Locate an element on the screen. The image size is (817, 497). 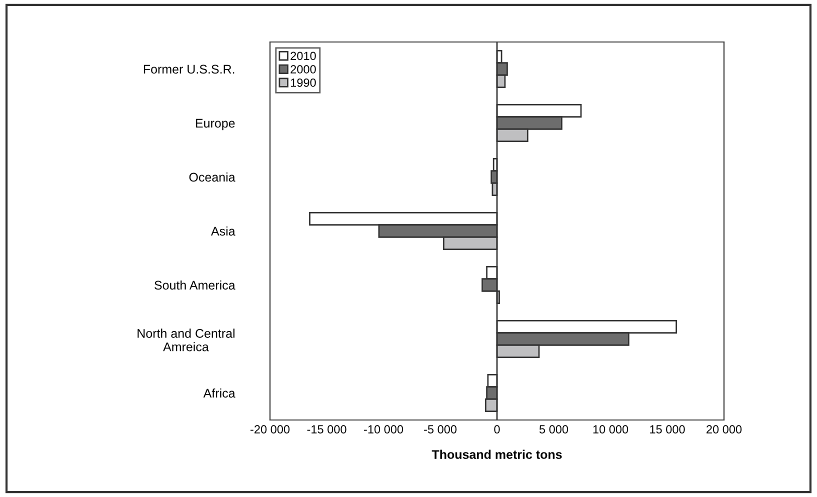
x-axis-title: Thousand metric tons is located at coordinates (497, 454).